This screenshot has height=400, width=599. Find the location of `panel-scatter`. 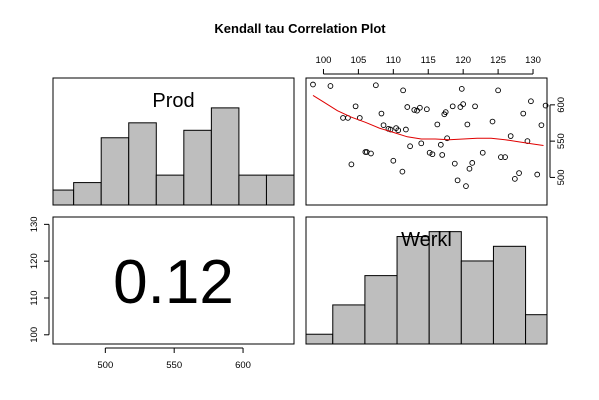

panel-scatter is located at coordinates (426, 141).